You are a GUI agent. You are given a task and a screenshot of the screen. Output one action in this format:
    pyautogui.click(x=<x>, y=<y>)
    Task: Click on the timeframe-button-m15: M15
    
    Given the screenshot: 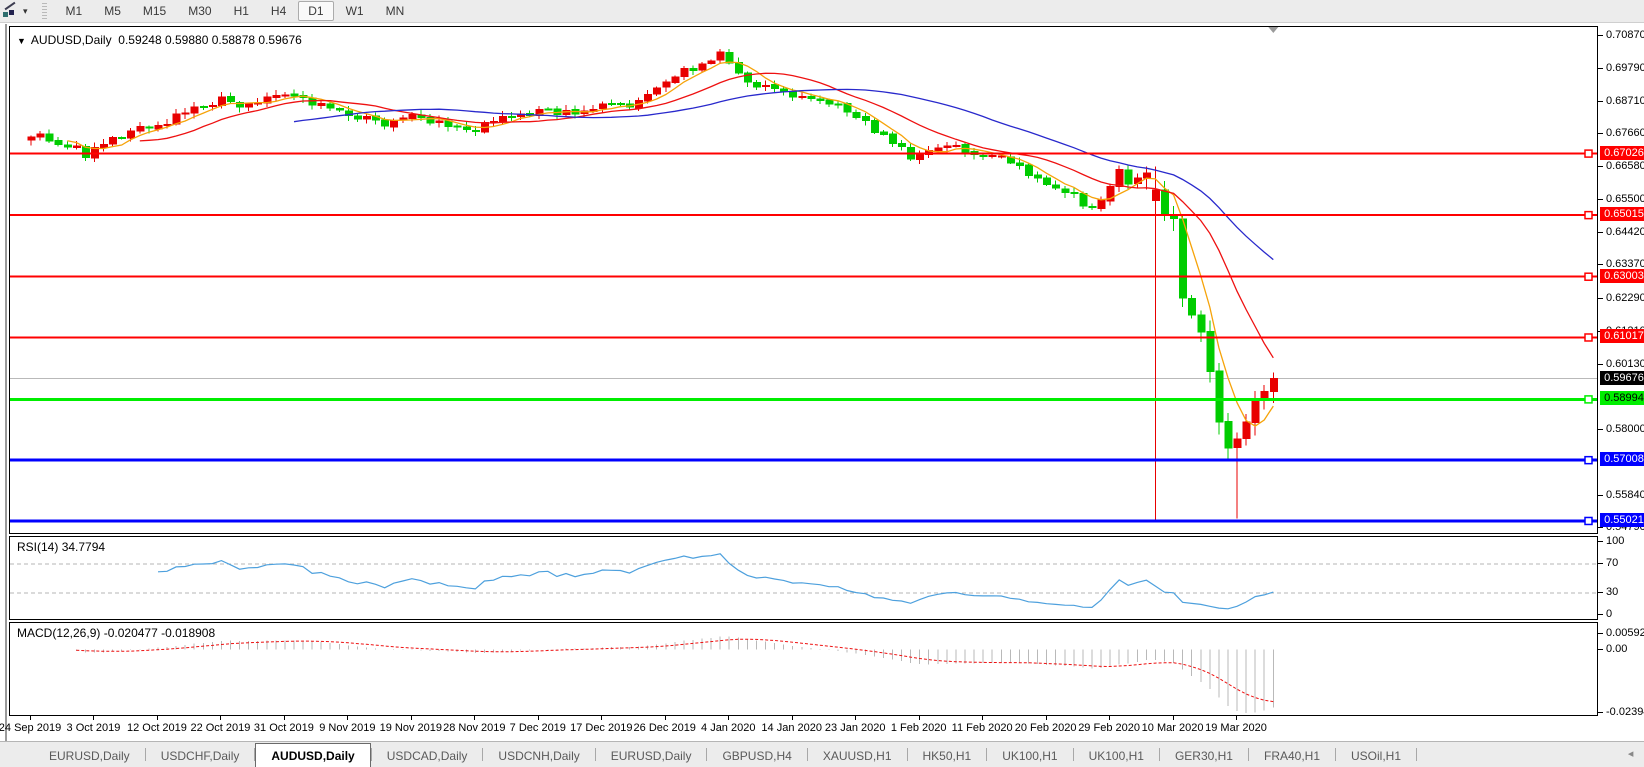 What is the action you would take?
    pyautogui.click(x=154, y=11)
    